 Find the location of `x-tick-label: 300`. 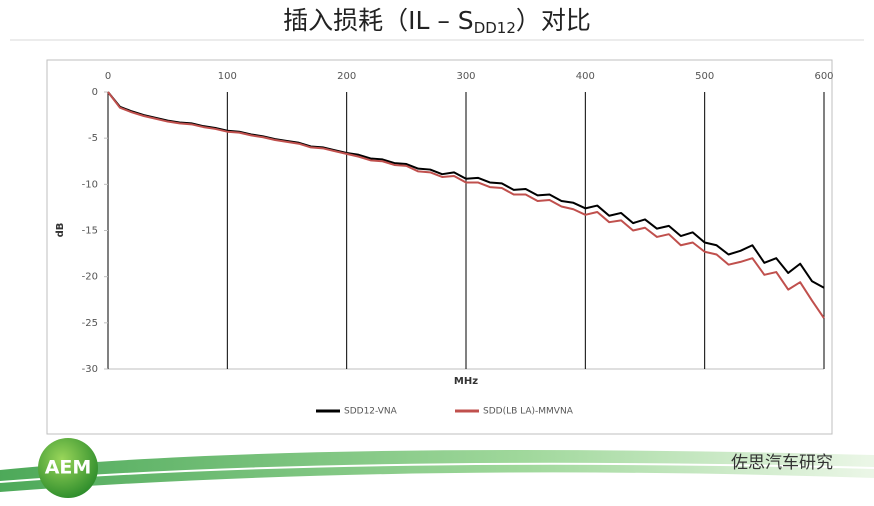

x-tick-label: 300 is located at coordinates (465, 76).